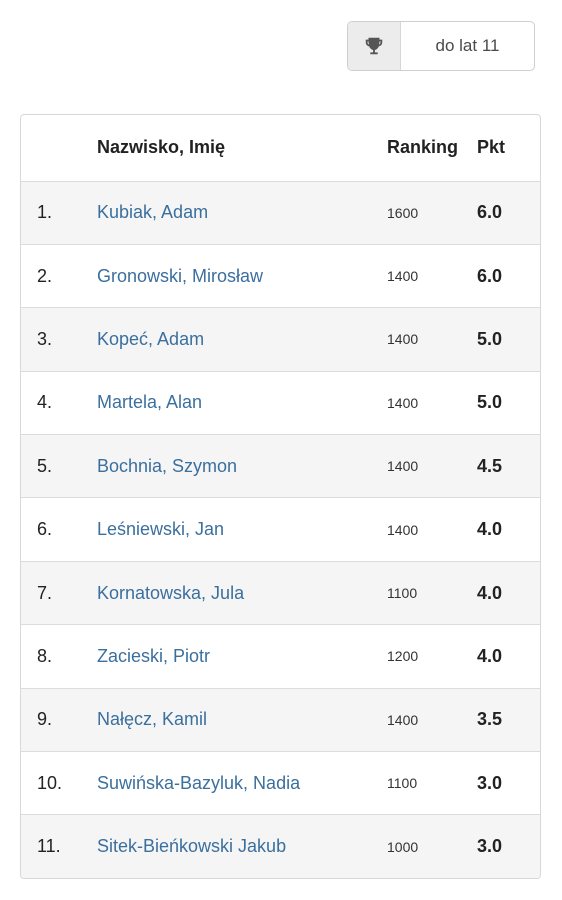  Describe the element at coordinates (59, 148) in the screenshot. I see `header-number` at that location.